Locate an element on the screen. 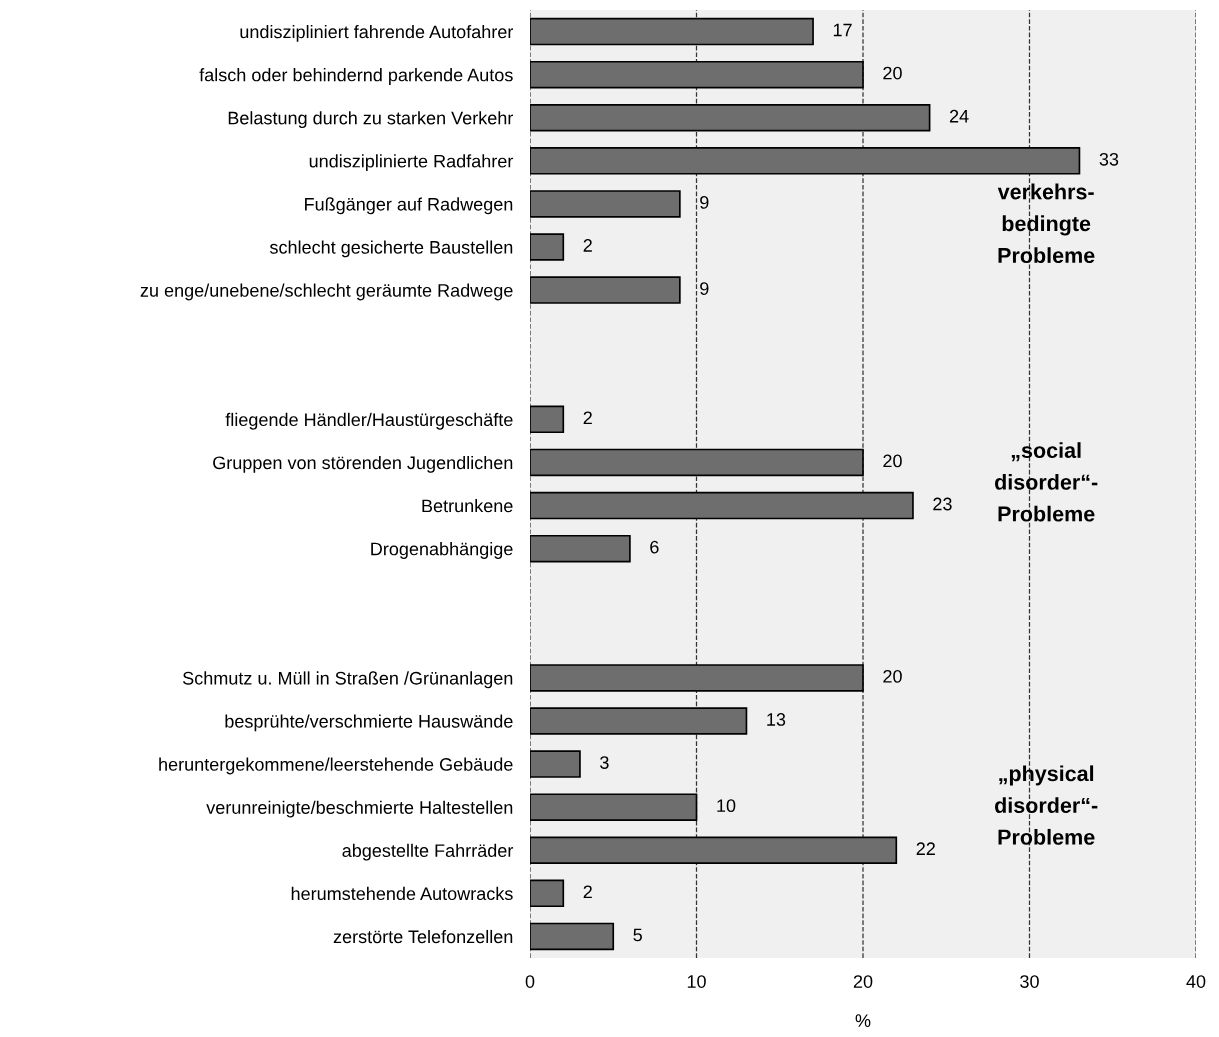  data-label: 22 is located at coordinates (925, 848).